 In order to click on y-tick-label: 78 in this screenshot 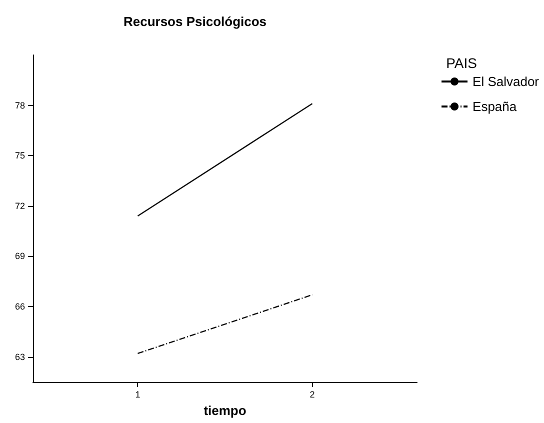, I will do `click(19, 105)`.